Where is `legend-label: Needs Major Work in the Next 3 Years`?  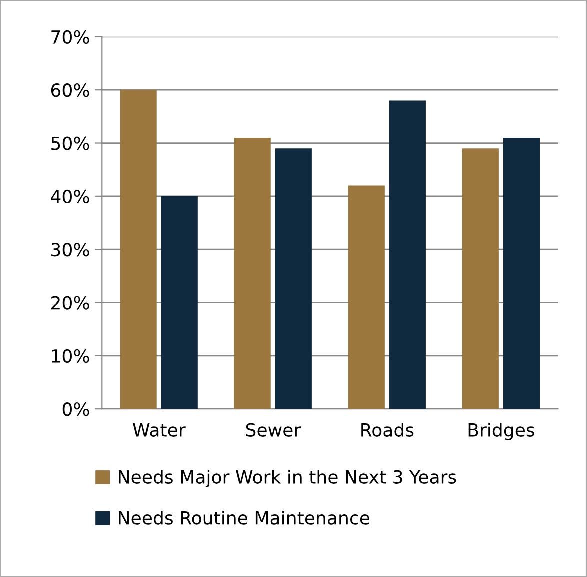 legend-label: Needs Major Work in the Next 3 Years is located at coordinates (287, 479).